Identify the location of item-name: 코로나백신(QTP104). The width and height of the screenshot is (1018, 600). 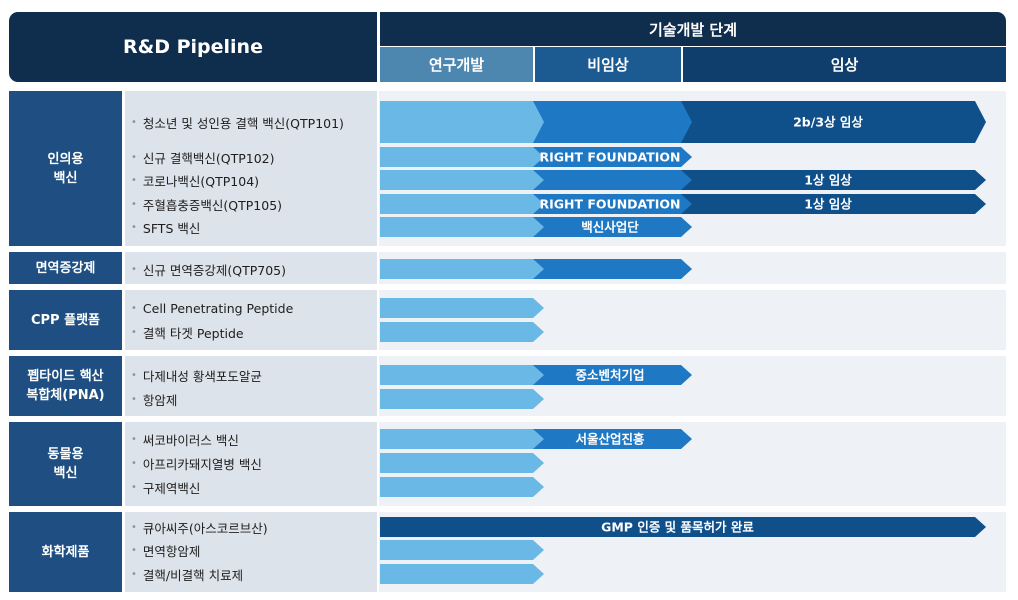
(201, 181).